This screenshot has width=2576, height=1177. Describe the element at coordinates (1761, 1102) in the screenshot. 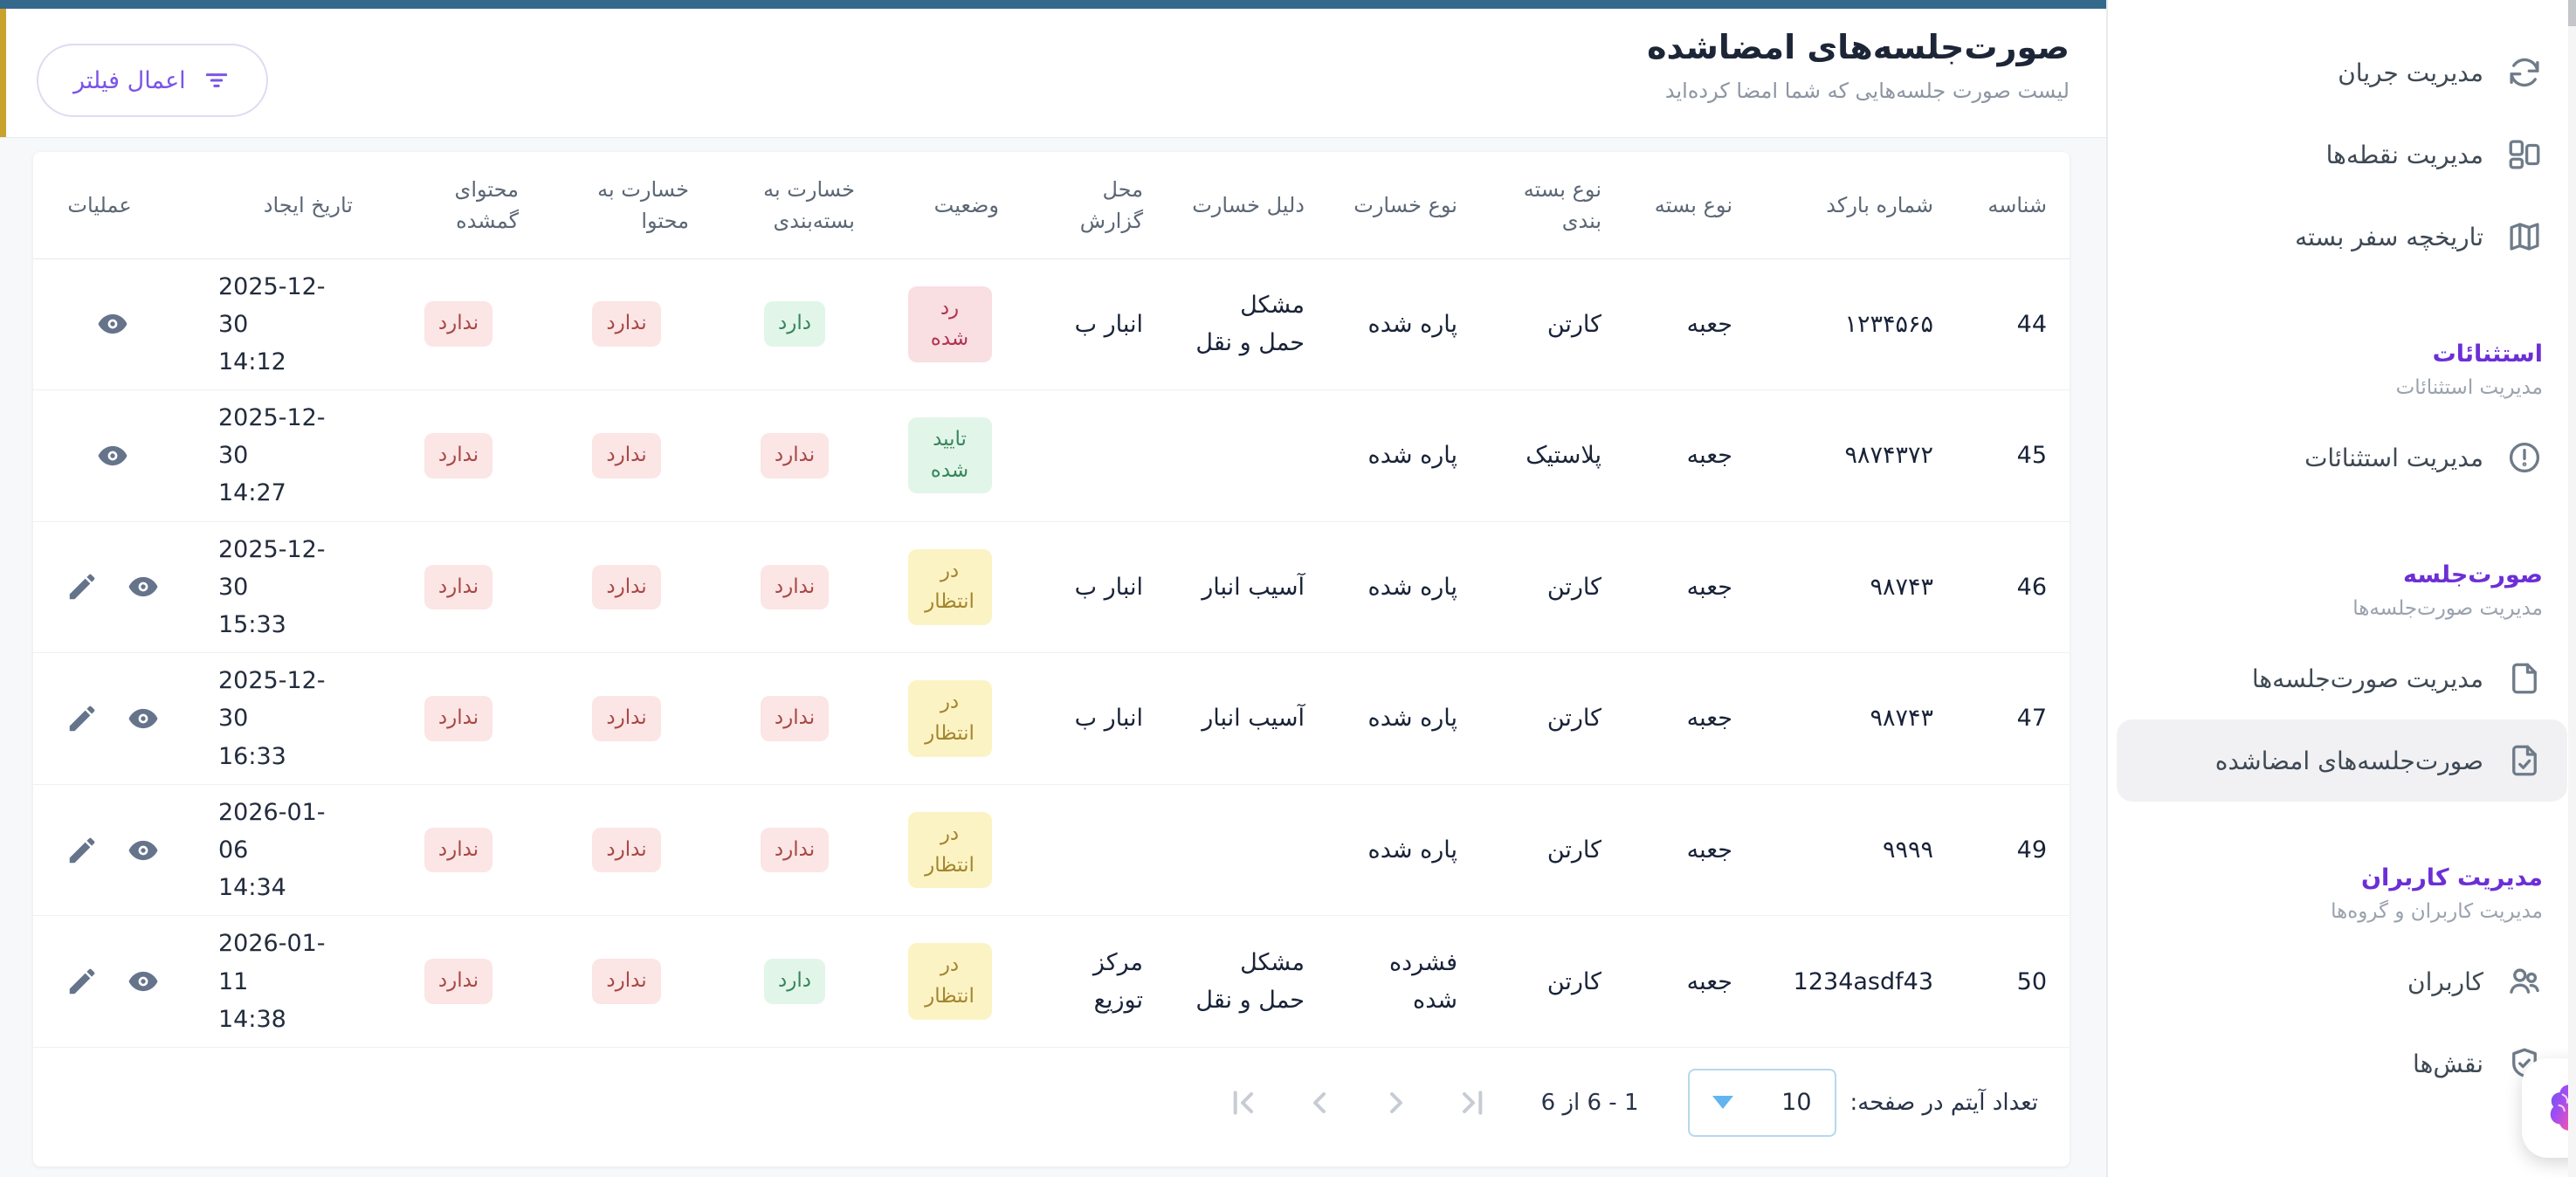

I see `page-size-select: 10` at that location.